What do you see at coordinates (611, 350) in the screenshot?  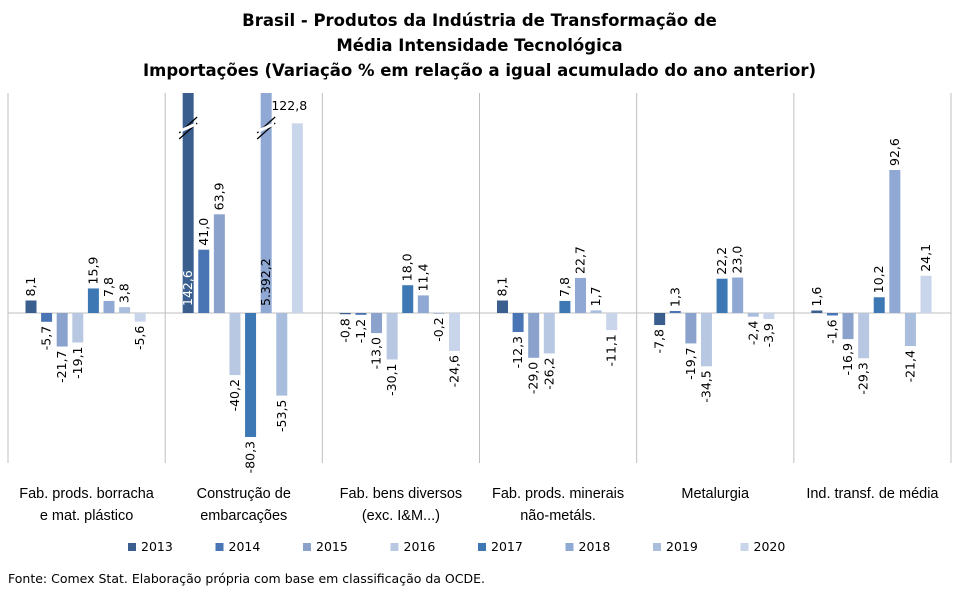 I see `data-label: -11,1` at bounding box center [611, 350].